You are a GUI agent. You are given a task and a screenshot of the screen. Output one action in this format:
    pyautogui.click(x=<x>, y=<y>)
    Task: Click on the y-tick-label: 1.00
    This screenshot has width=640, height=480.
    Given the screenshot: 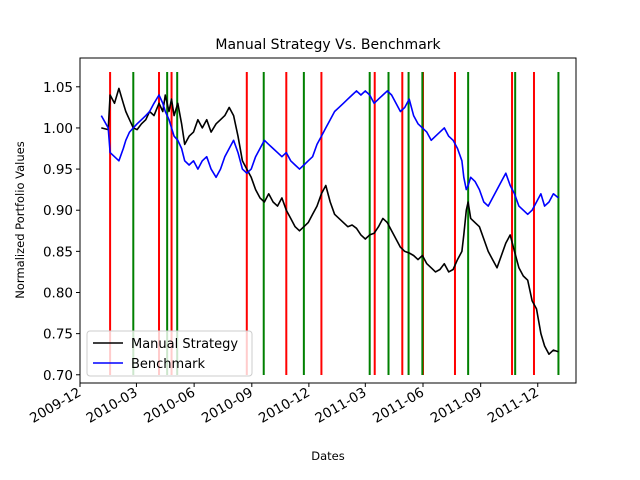 What is the action you would take?
    pyautogui.click(x=58, y=129)
    